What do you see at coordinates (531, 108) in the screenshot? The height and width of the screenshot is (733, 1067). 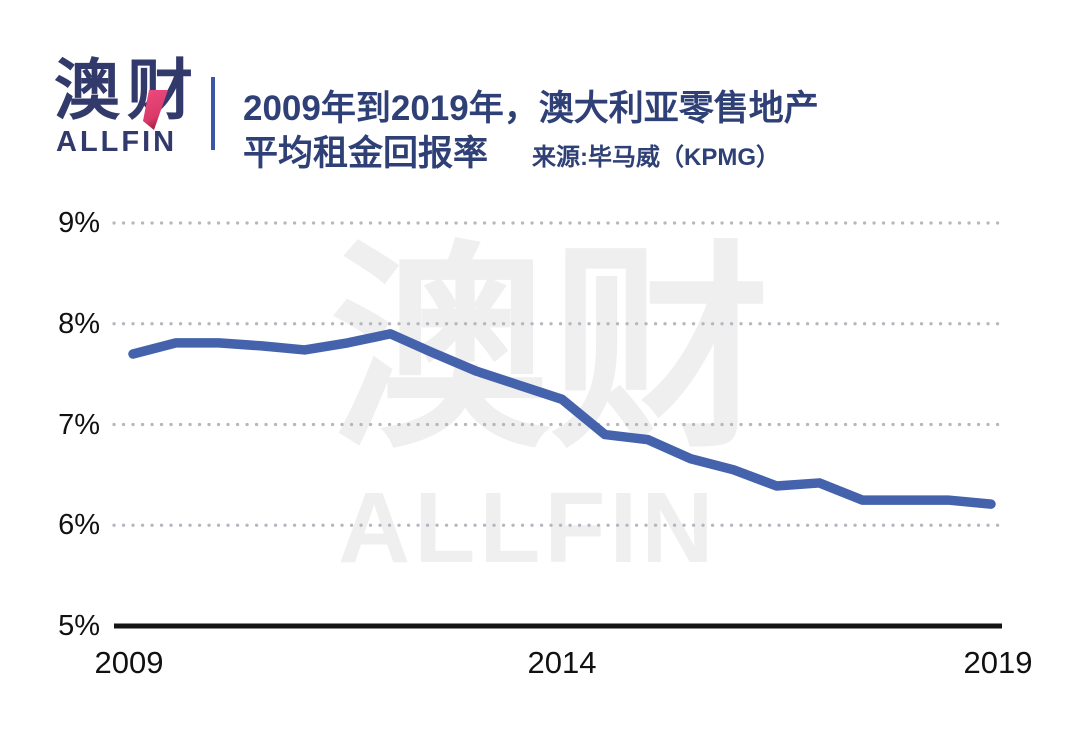 I see `chart-title-line1: 2009年到2019年，澳大利亚零售地产` at bounding box center [531, 108].